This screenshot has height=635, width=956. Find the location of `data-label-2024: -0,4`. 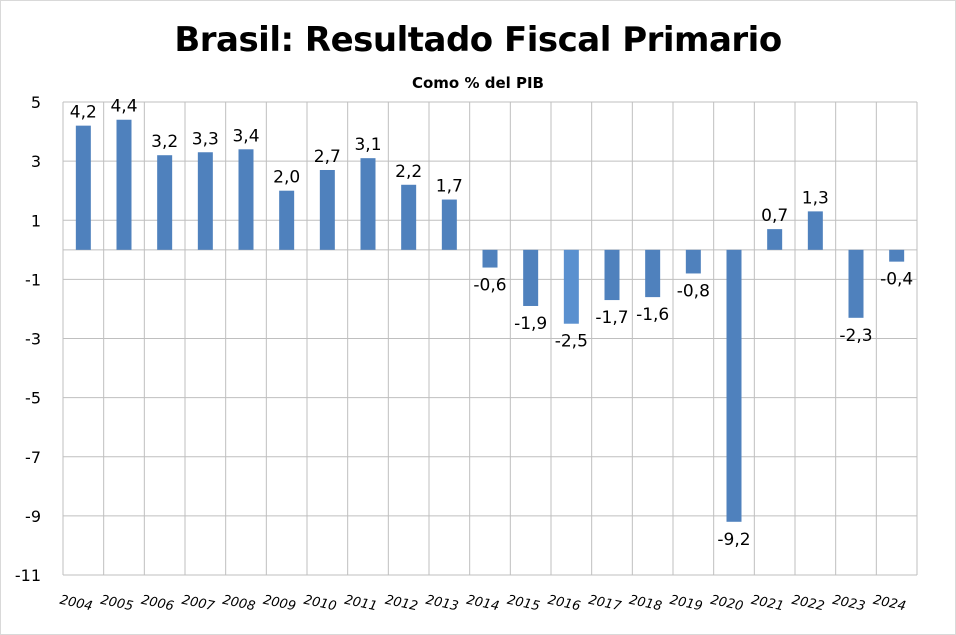

data-label-2024: -0,4 is located at coordinates (896, 280).